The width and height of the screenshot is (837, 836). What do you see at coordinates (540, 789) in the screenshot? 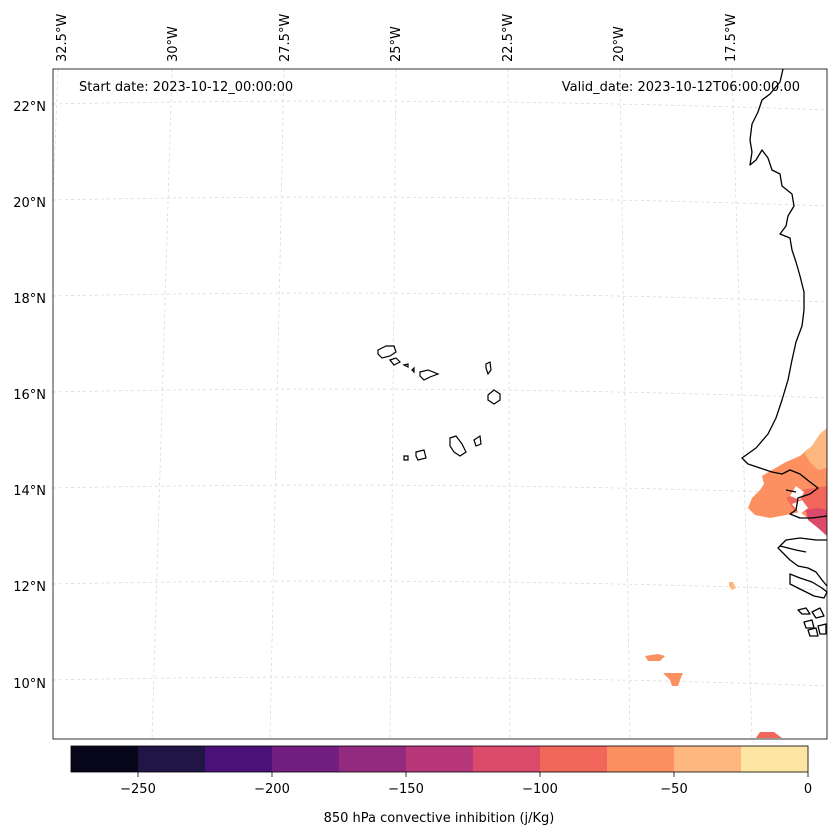
I see `colorbar-tick-label-m100: −100` at bounding box center [540, 789].